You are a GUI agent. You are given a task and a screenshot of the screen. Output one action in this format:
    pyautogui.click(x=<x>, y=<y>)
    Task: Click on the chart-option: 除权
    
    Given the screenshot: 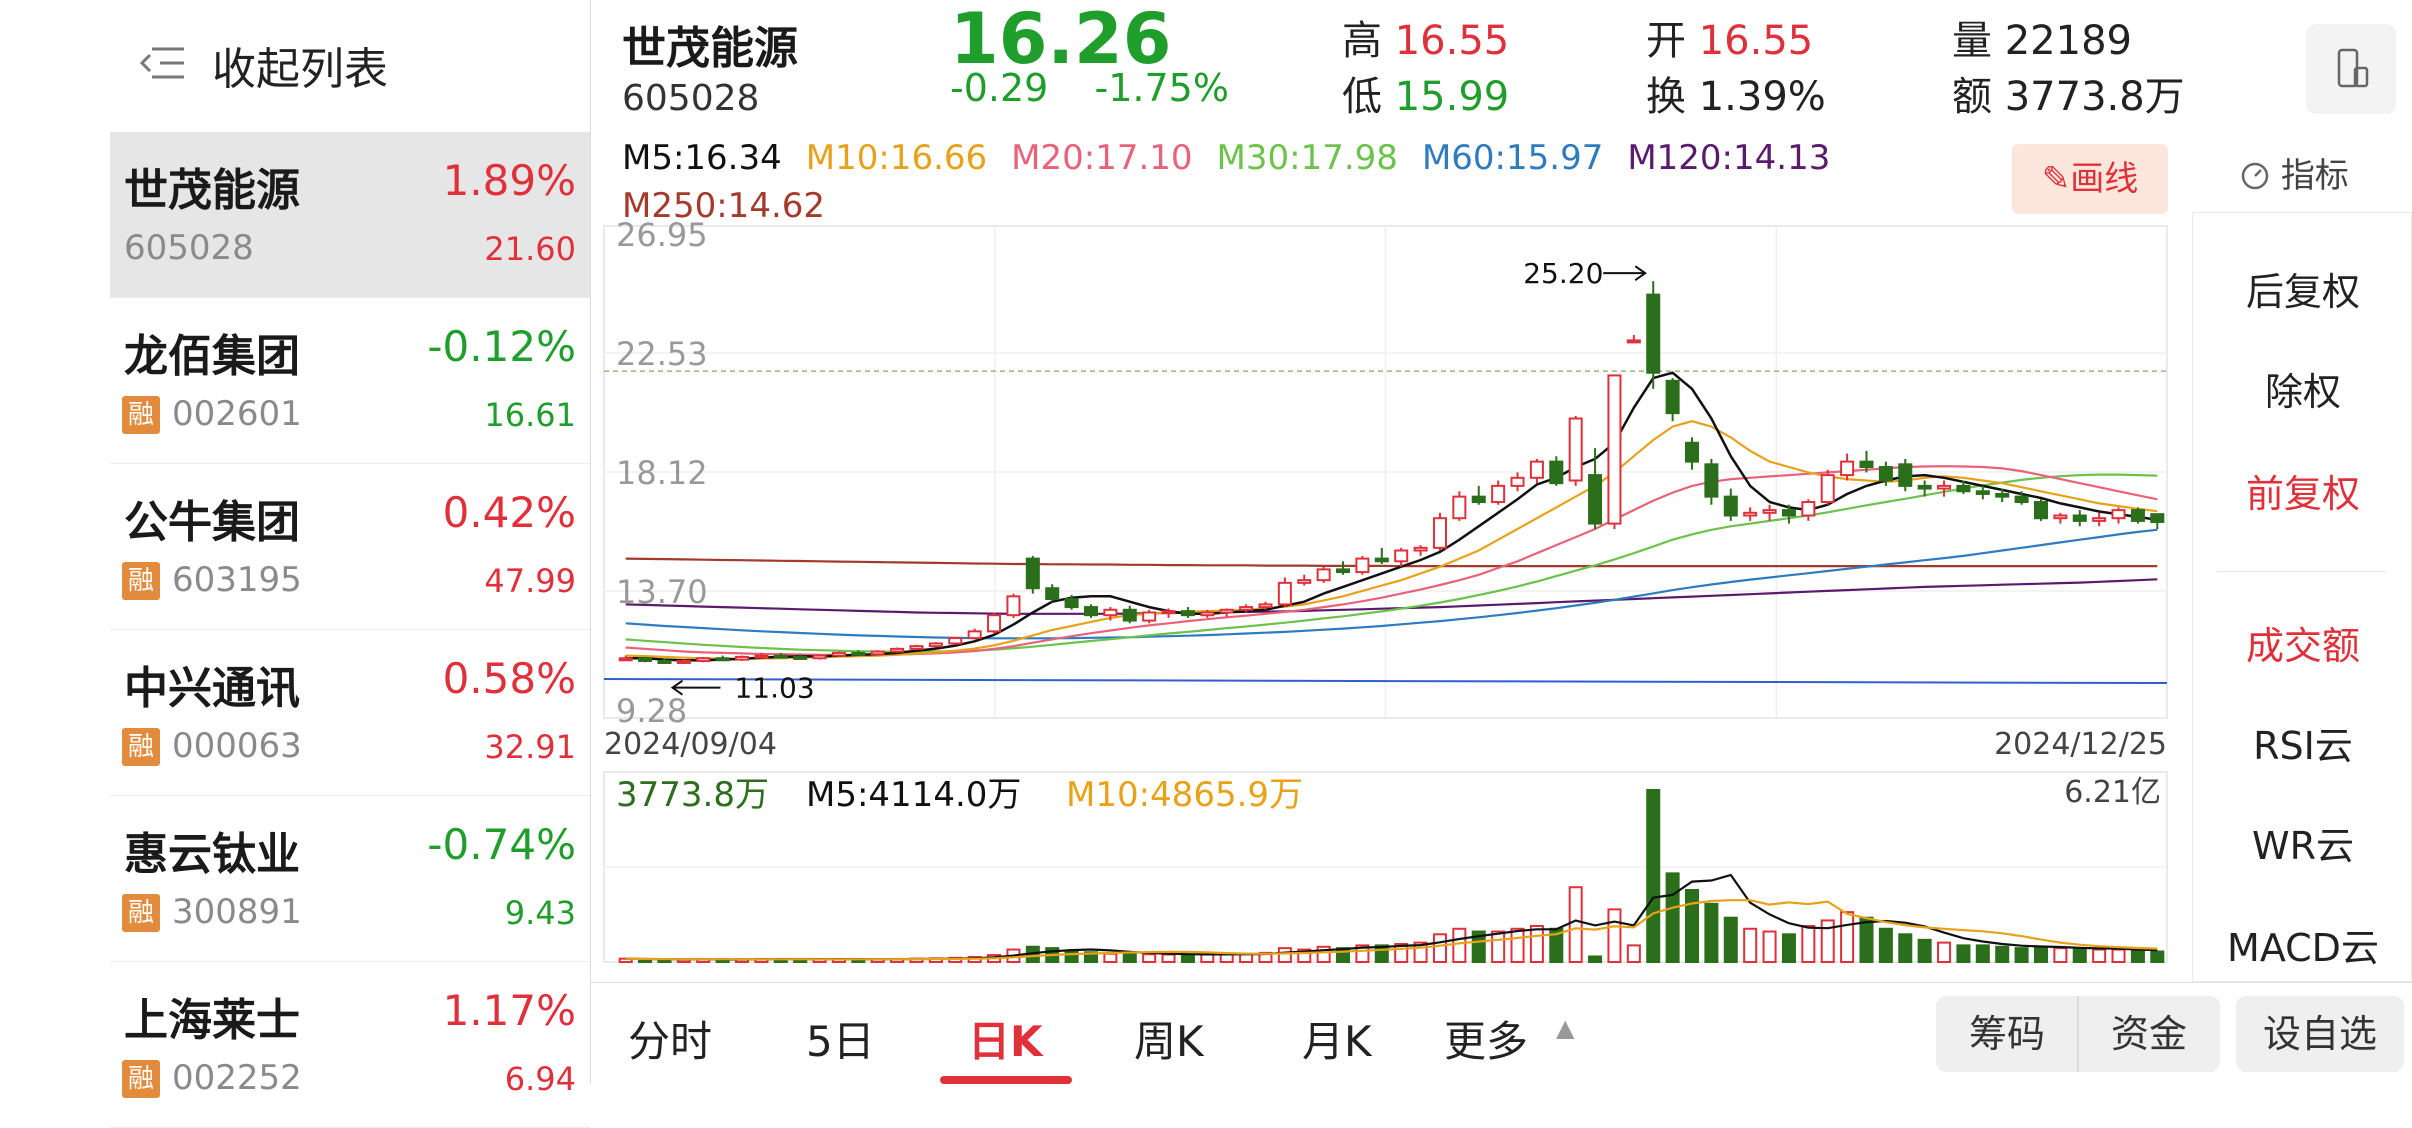 What is the action you would take?
    pyautogui.click(x=2302, y=392)
    